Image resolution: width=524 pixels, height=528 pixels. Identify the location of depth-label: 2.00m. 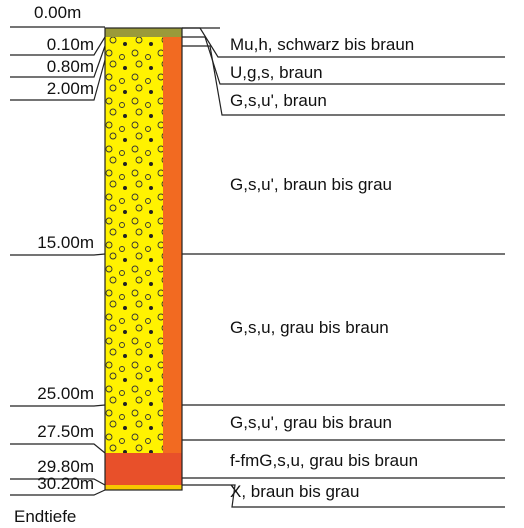
(70, 88).